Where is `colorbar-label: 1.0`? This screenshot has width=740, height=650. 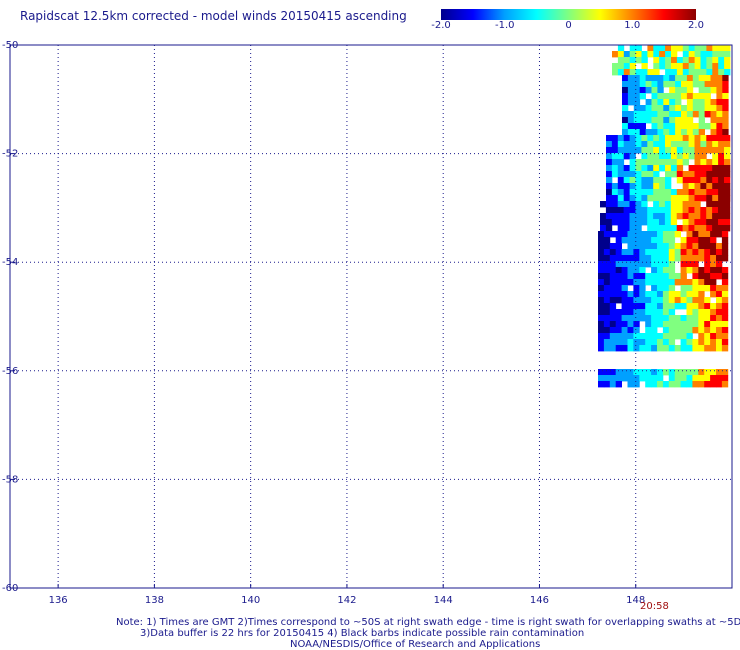 colorbar-label: 1.0 is located at coordinates (632, 25).